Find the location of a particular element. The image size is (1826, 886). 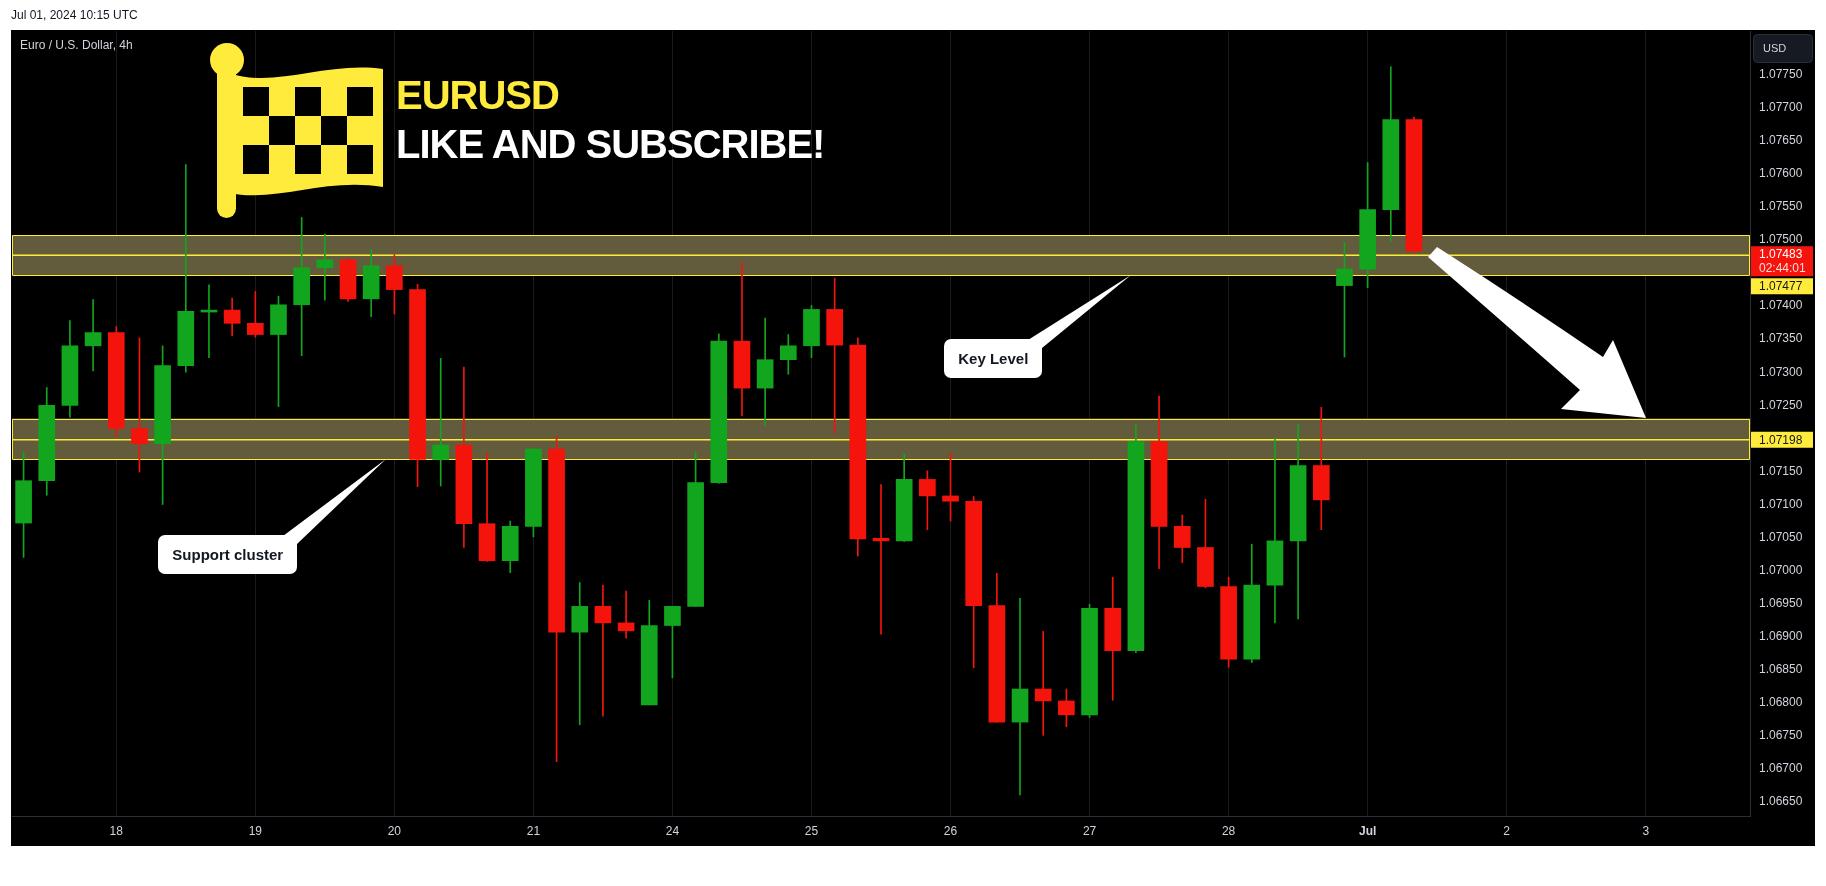

y-tick-label: 1.07350 is located at coordinates (1781, 338).